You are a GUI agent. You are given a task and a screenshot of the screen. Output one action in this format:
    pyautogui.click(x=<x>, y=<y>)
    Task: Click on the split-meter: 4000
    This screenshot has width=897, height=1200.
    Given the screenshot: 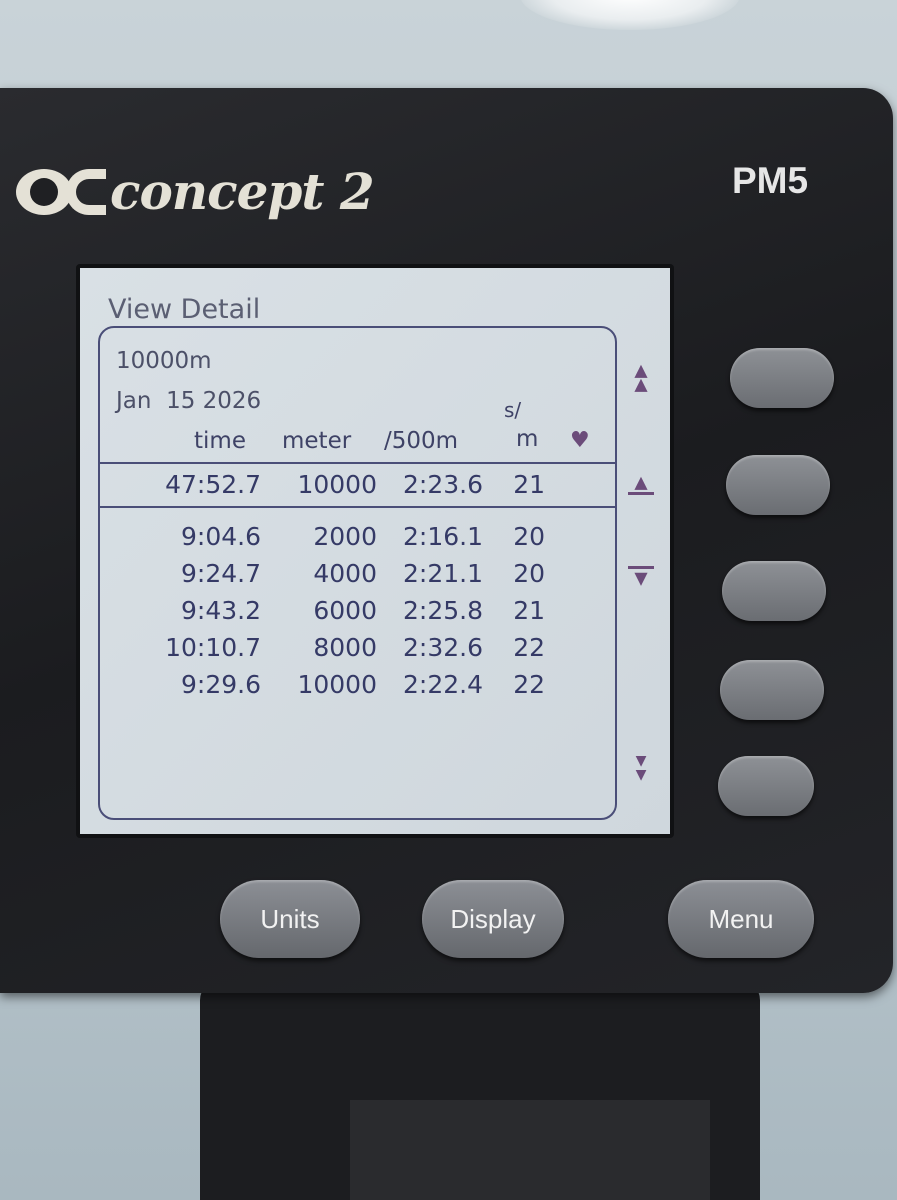 What is the action you would take?
    pyautogui.click(x=345, y=573)
    